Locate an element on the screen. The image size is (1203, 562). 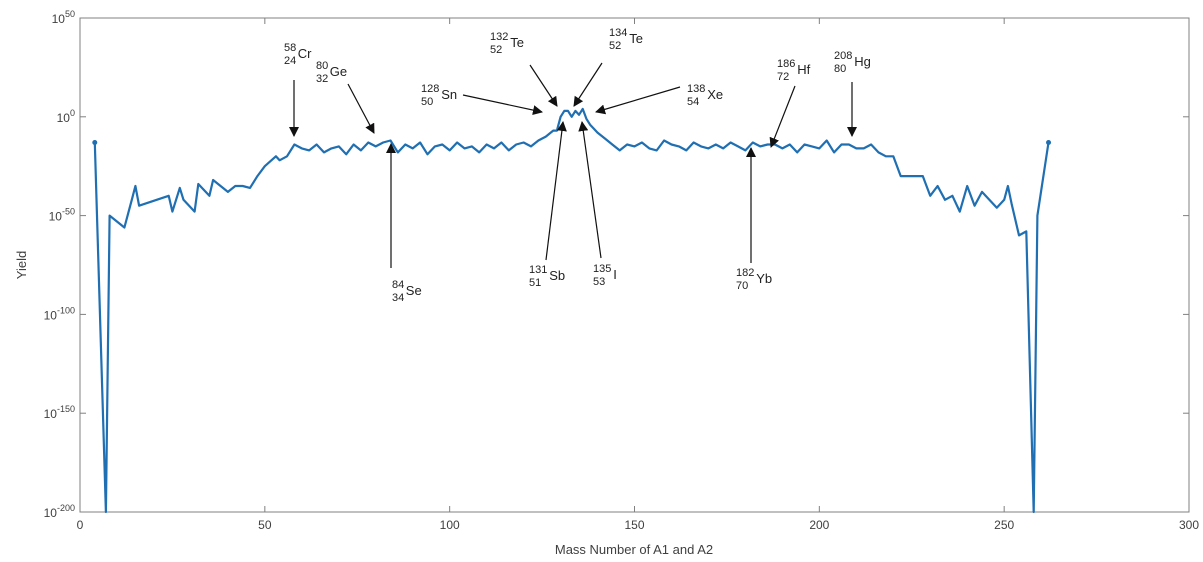
isotope-mass-number: 186 is located at coordinates (786, 64).